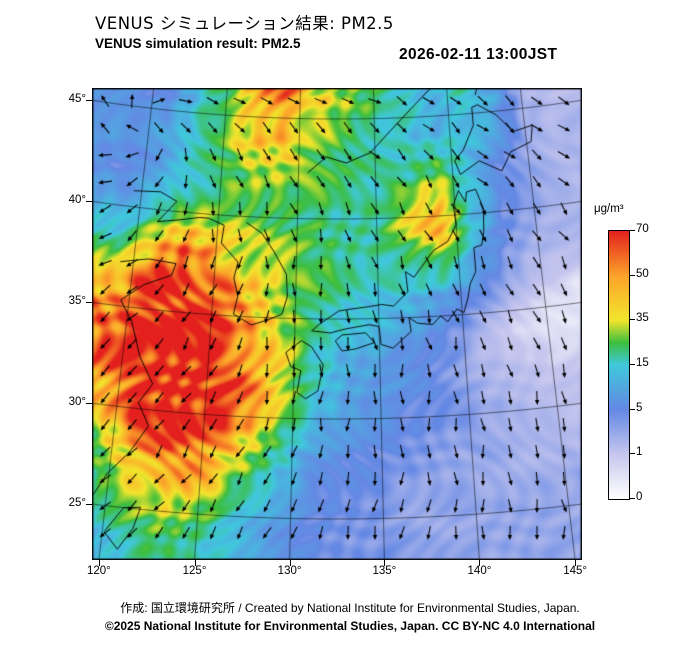 This screenshot has height=649, width=700. Describe the element at coordinates (575, 571) in the screenshot. I see `longitude-tick-label: 145°` at that location.